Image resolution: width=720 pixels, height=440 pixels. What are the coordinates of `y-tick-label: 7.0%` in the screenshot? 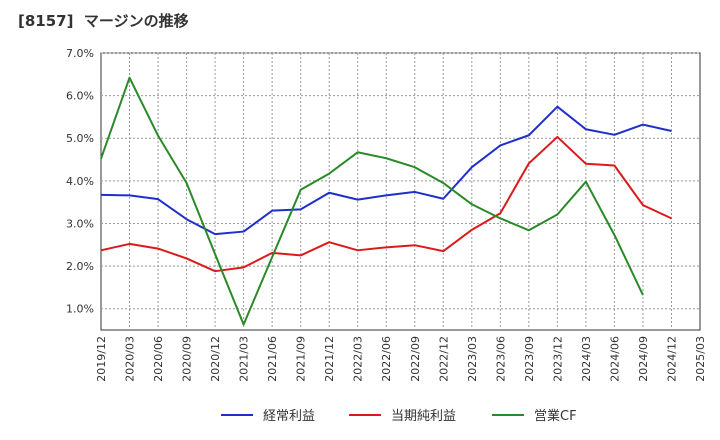 It's located at (80, 53).